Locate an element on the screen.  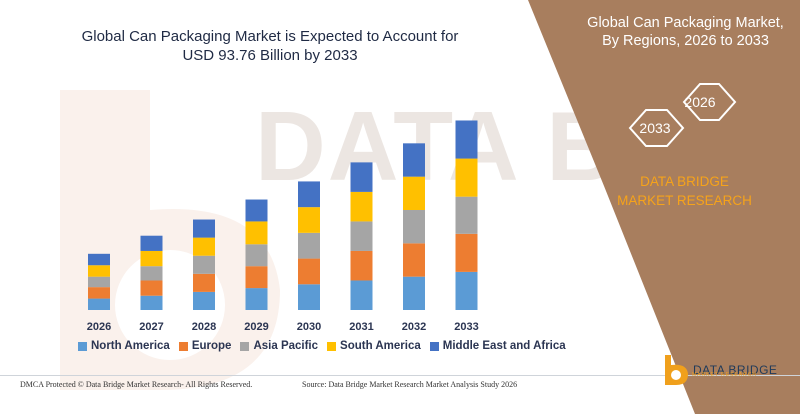
brand-logo-subtext: MARKET RESEARCH is located at coordinates (724, 375).